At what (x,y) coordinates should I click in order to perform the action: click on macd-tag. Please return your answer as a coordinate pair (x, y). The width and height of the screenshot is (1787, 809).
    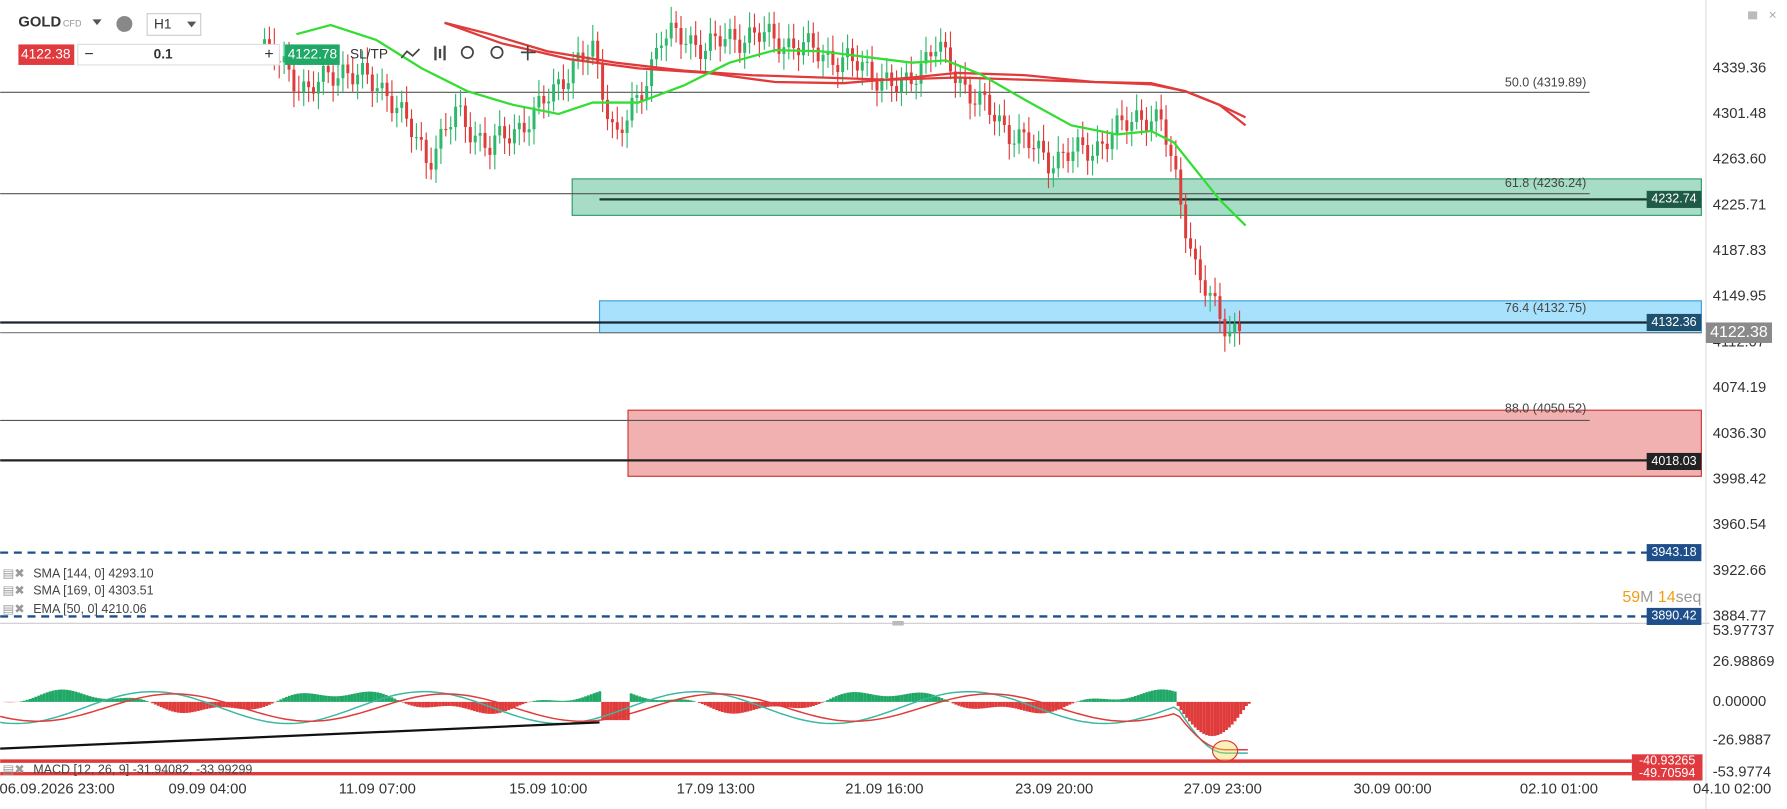
    Looking at the image, I should click on (1667, 761).